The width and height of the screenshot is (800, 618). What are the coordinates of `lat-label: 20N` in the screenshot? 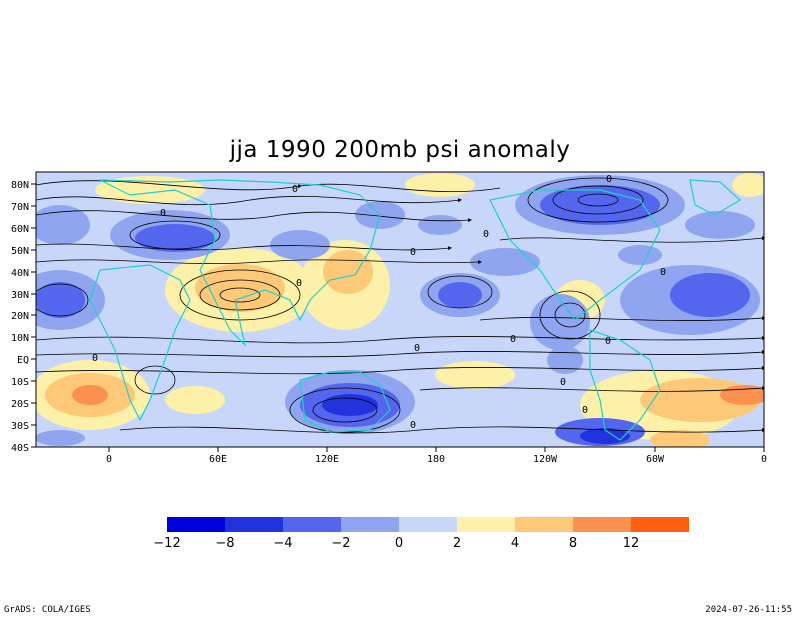 It's located at (20, 316).